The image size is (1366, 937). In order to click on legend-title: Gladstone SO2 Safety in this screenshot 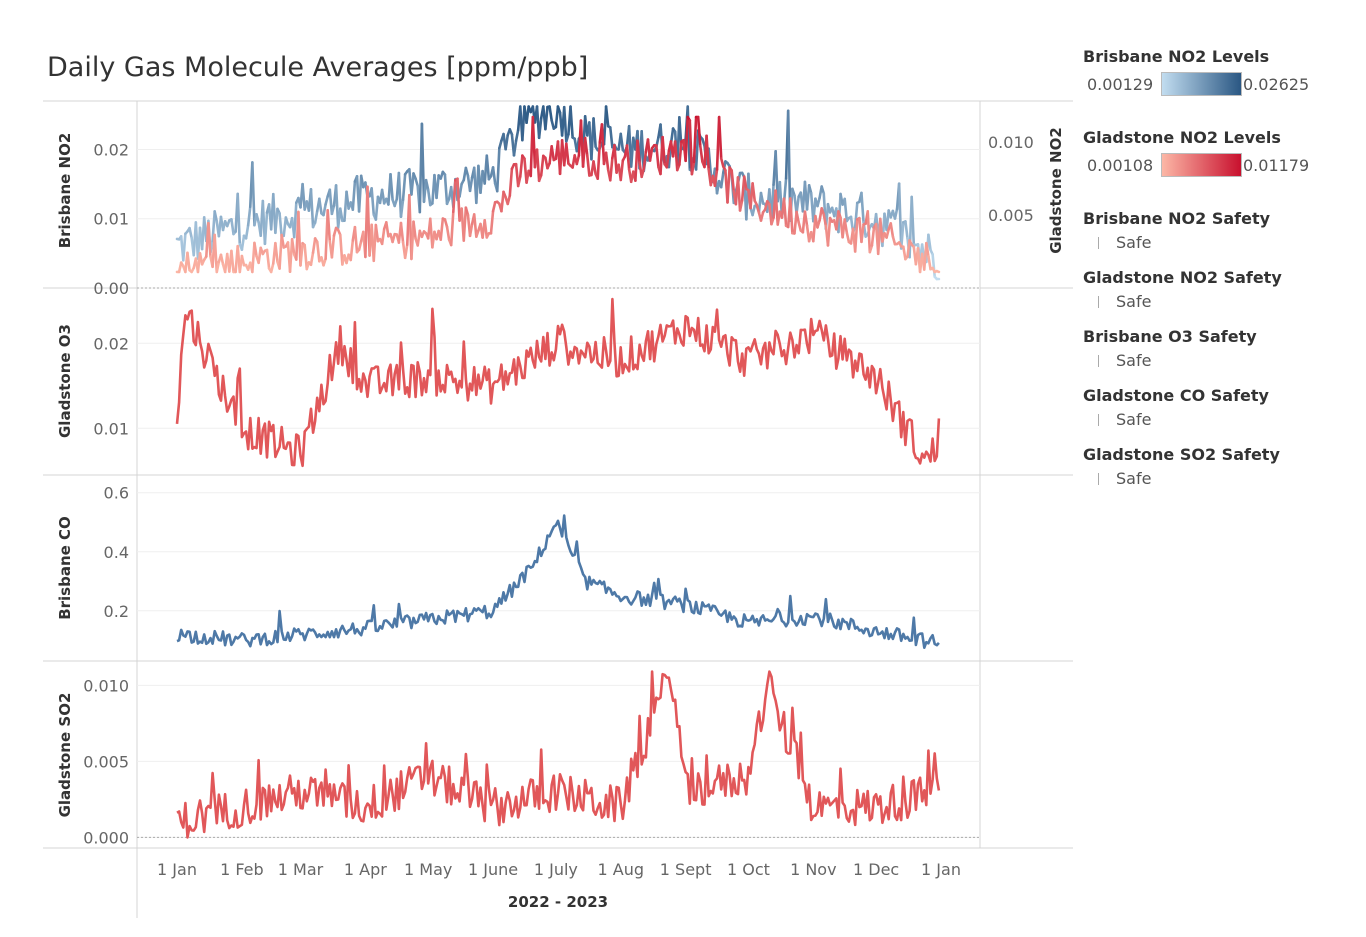, I will do `click(1181, 454)`.